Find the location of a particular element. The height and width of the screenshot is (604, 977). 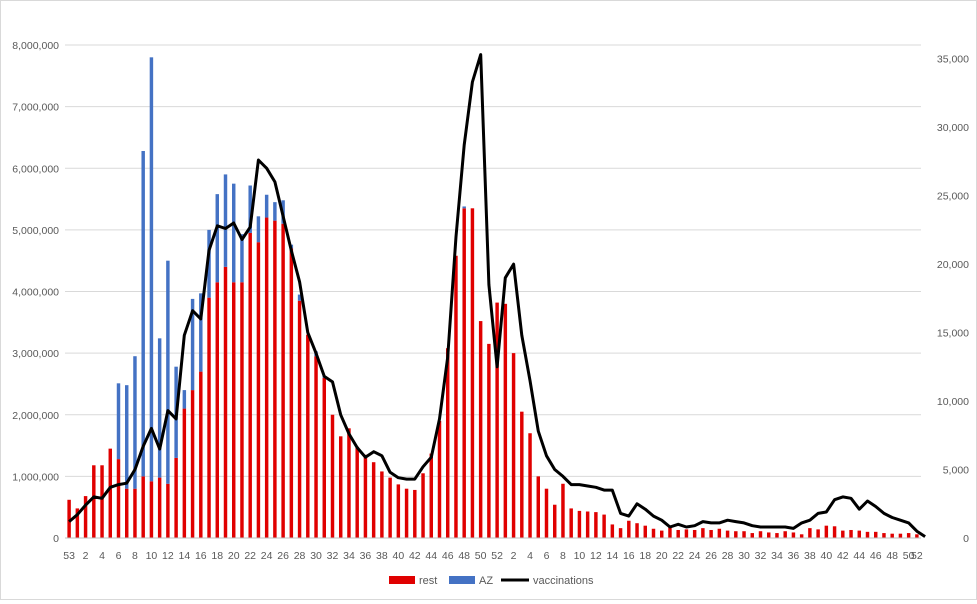

right-tick-label: 35,000 is located at coordinates (953, 60).